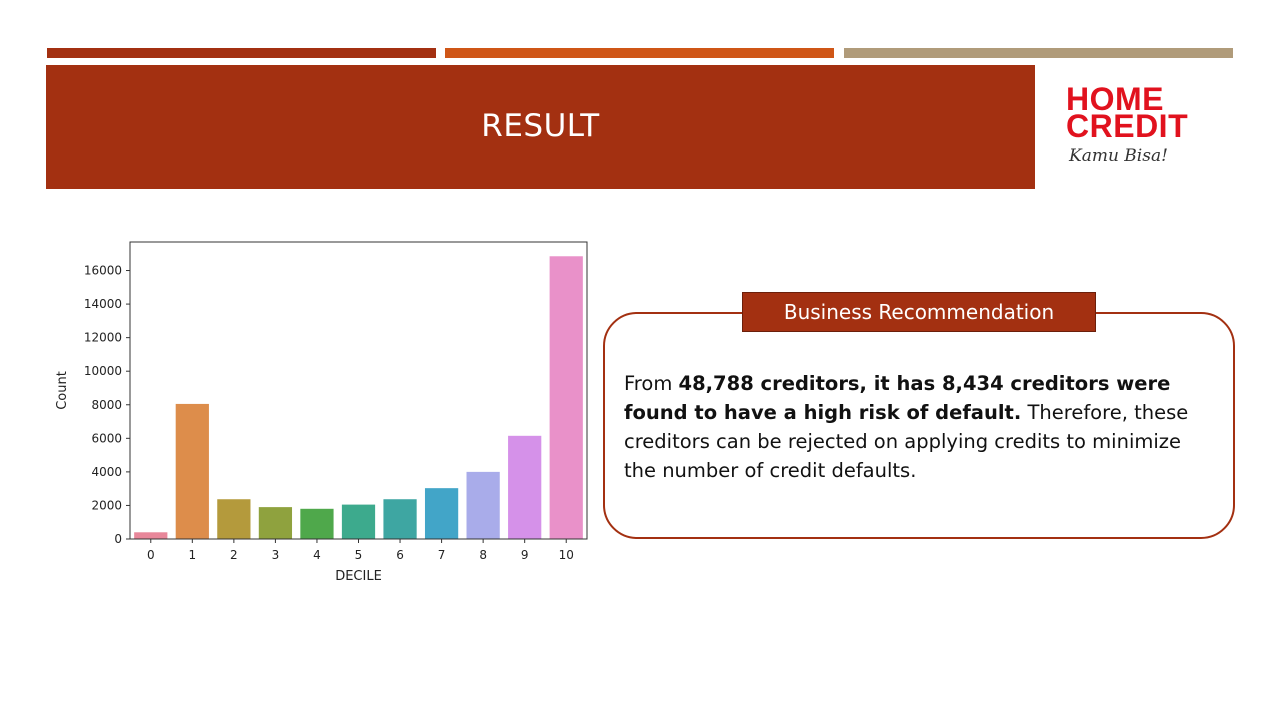 The image size is (1280, 720). I want to click on y-tick-label-10000: 10000, so click(103, 371).